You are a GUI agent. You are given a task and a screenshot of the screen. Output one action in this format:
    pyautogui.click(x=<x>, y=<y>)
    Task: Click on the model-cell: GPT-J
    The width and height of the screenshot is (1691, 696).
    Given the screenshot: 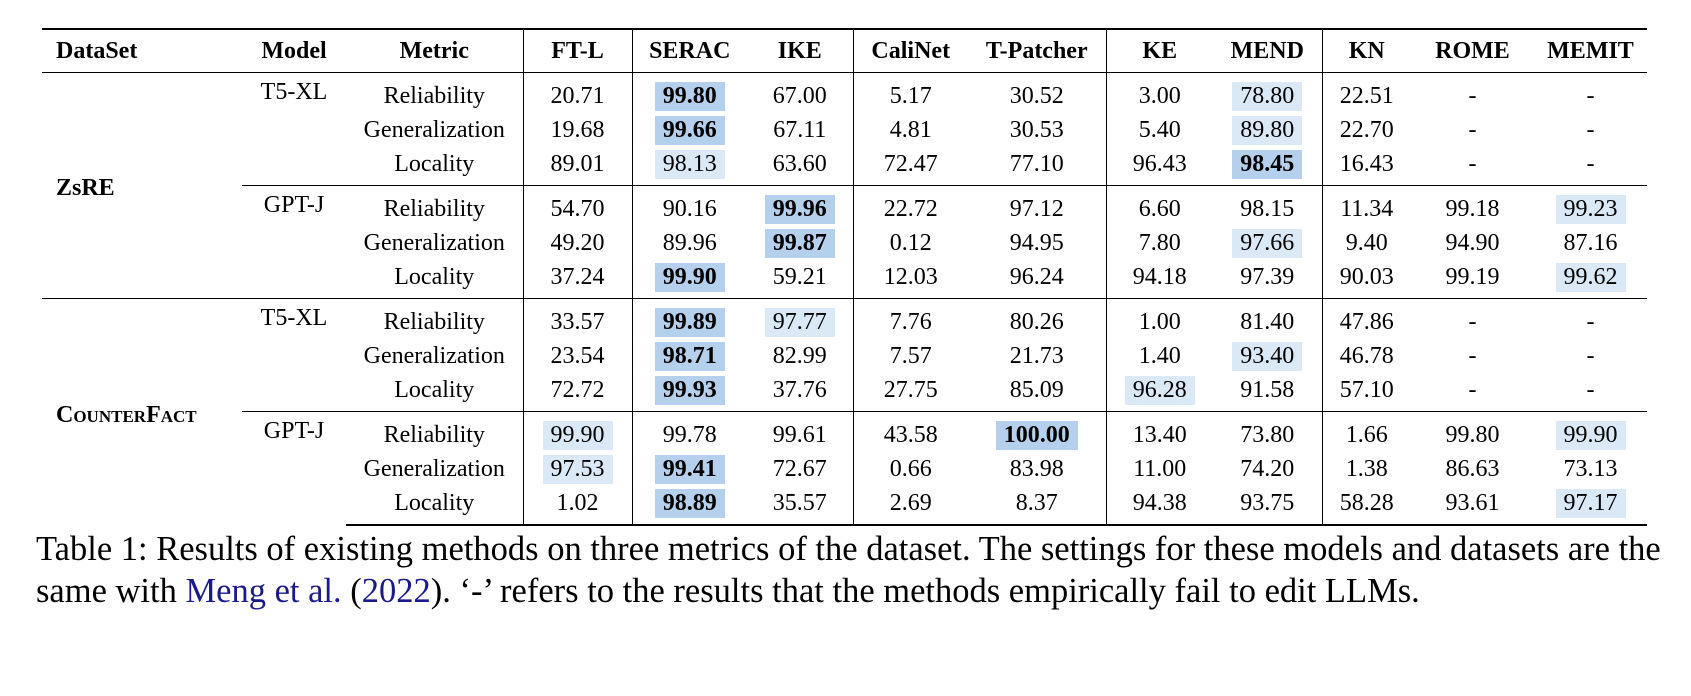 What is the action you would take?
    pyautogui.click(x=294, y=468)
    